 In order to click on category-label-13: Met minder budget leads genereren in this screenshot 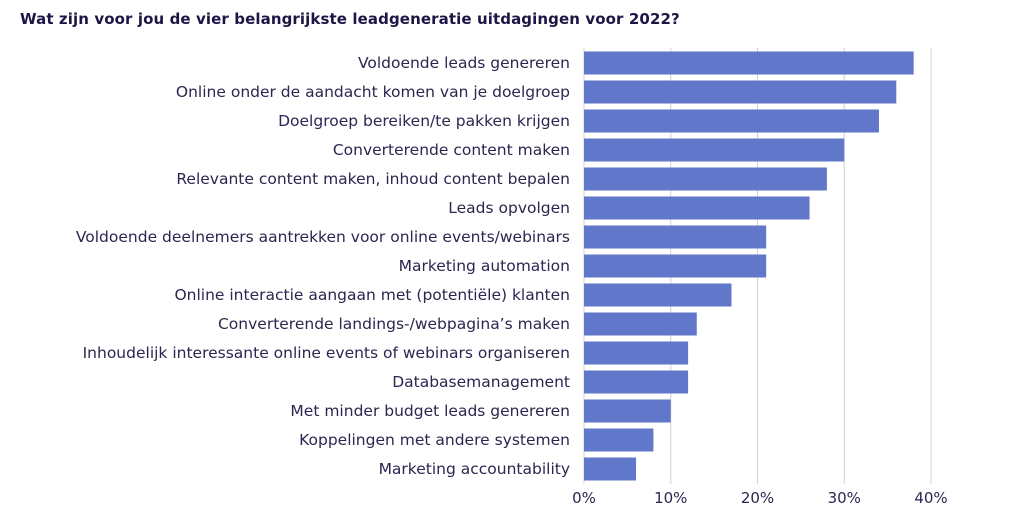, I will do `click(430, 411)`.